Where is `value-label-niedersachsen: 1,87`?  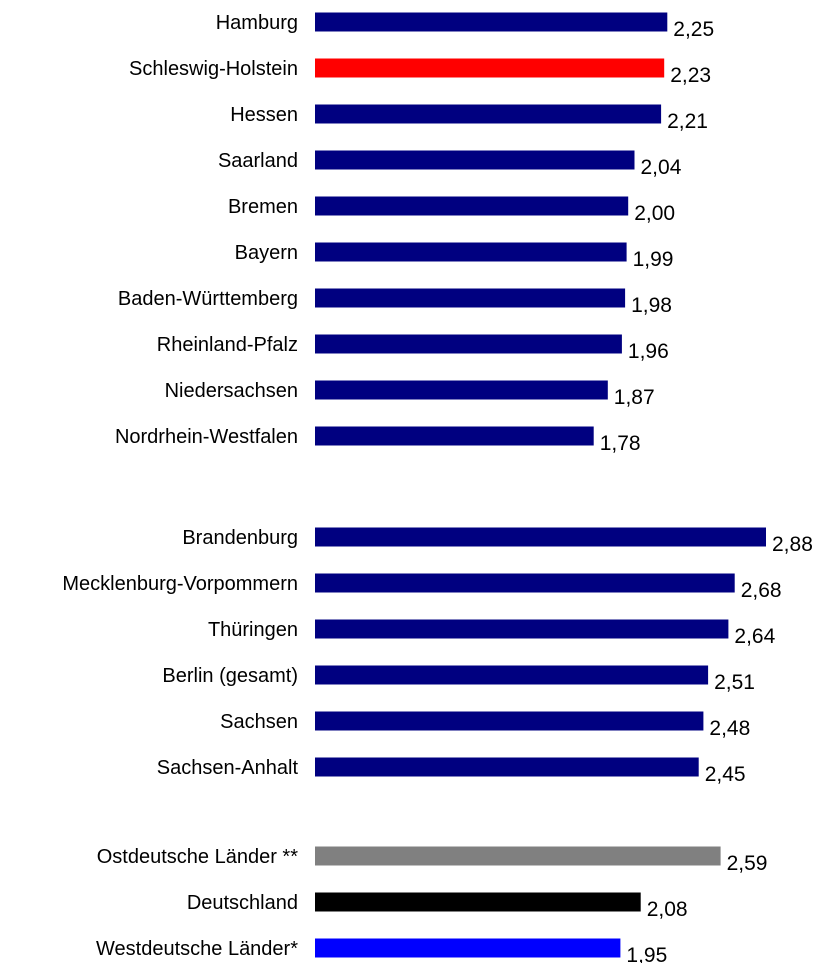 value-label-niedersachsen: 1,87 is located at coordinates (634, 397).